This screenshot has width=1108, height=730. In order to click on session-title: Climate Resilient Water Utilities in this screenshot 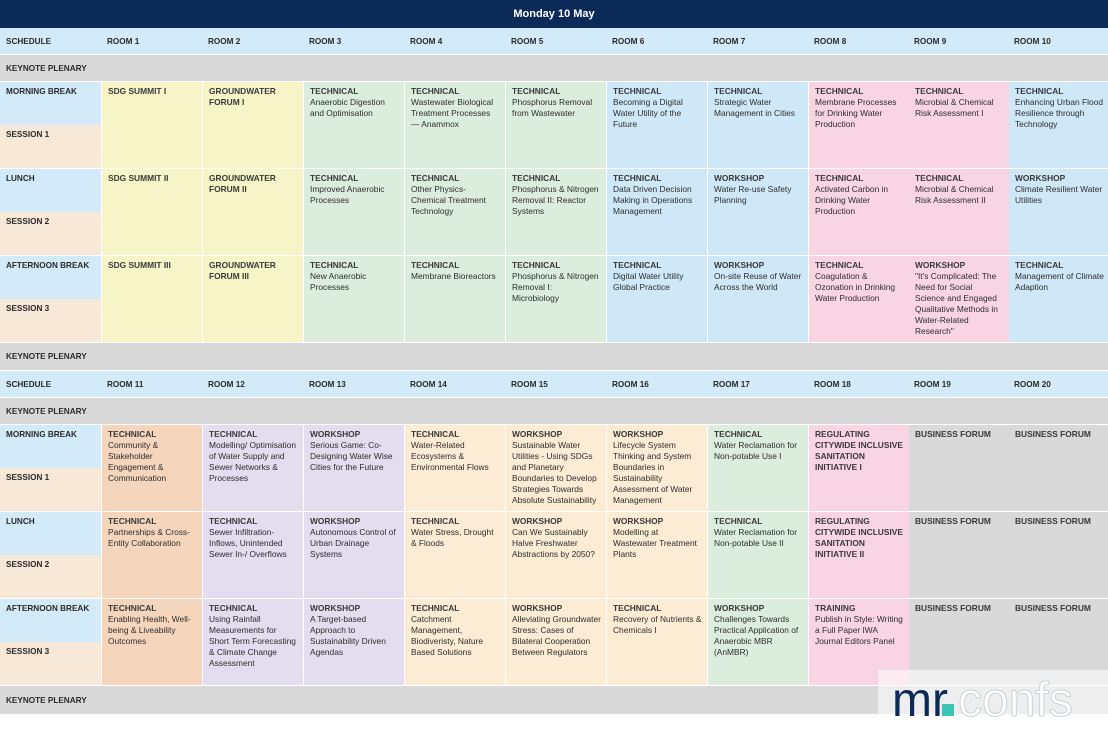, I will do `click(1059, 194)`.